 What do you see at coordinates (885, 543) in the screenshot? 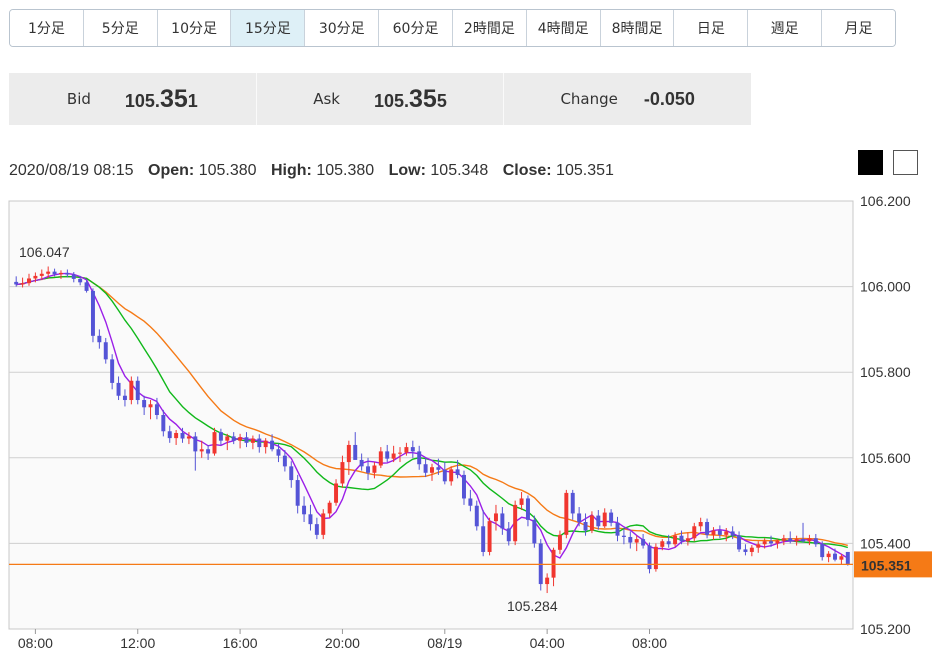
I see `y-tick-label: 105.400` at bounding box center [885, 543].